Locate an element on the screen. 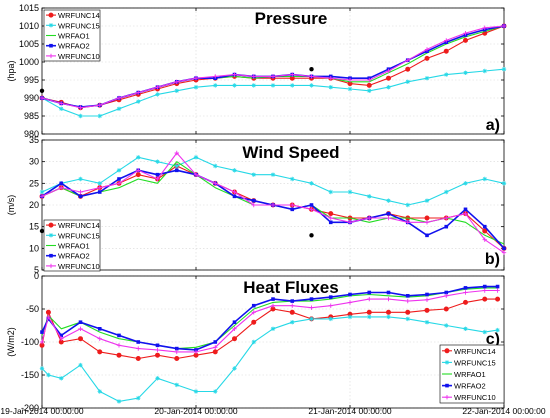  y-tick-label: 15 is located at coordinates (34, 227).